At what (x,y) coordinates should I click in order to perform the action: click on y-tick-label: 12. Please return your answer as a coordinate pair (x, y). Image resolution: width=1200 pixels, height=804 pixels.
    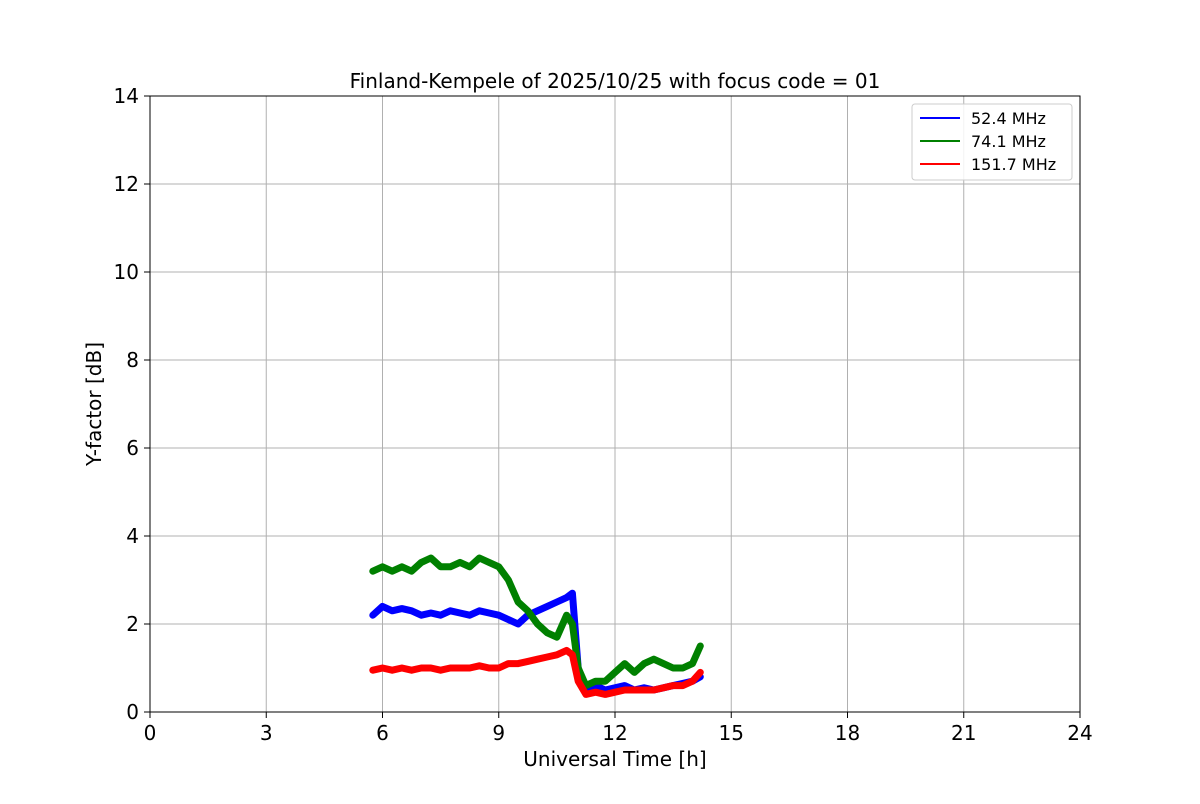
    Looking at the image, I should click on (126, 184).